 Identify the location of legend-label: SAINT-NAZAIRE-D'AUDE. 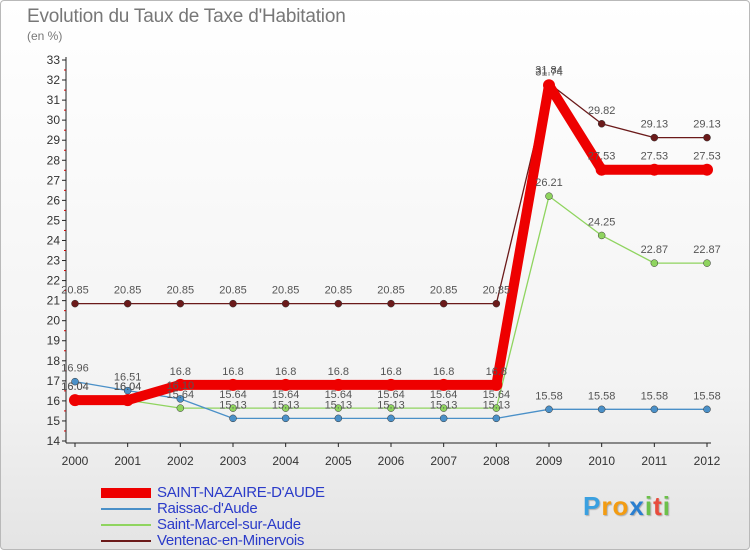
(241, 492).